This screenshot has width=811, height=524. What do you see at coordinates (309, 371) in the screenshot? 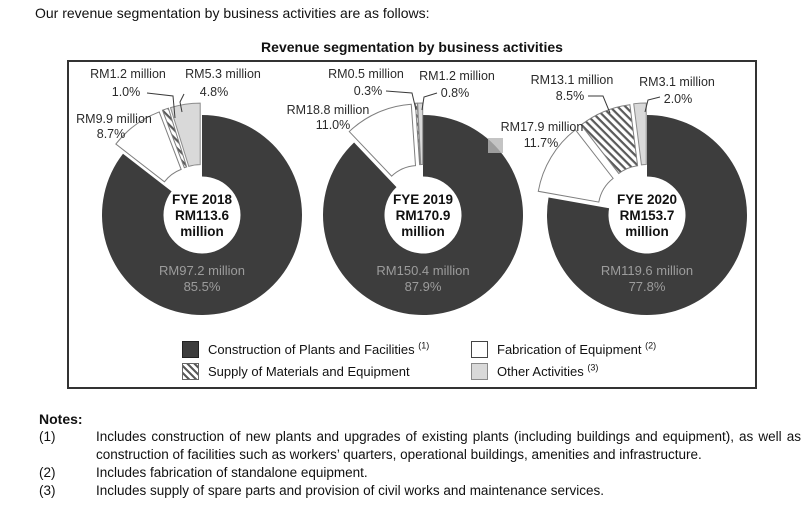
I see `legend-label-supply: Supply of Materials and Equipment` at bounding box center [309, 371].